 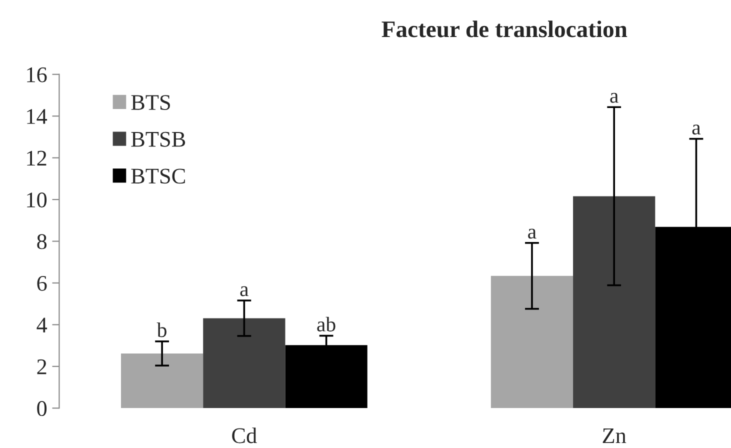 What do you see at coordinates (42, 242) in the screenshot?
I see `y-tick-label: 8` at bounding box center [42, 242].